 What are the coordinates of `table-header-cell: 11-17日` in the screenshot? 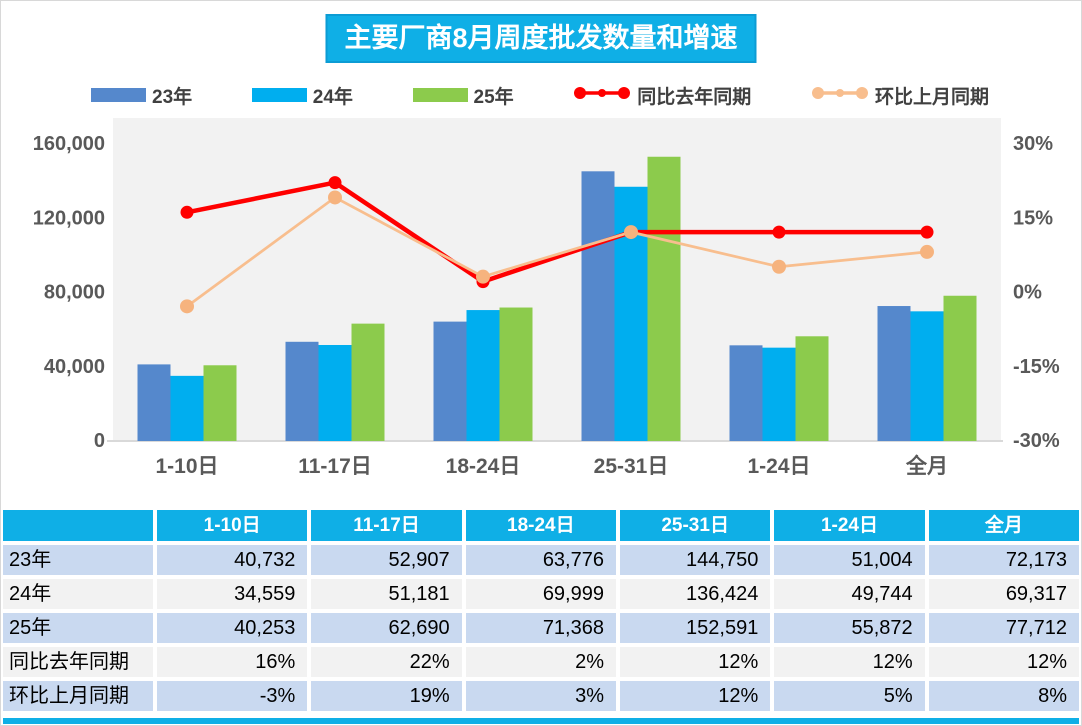 It's located at (386, 525).